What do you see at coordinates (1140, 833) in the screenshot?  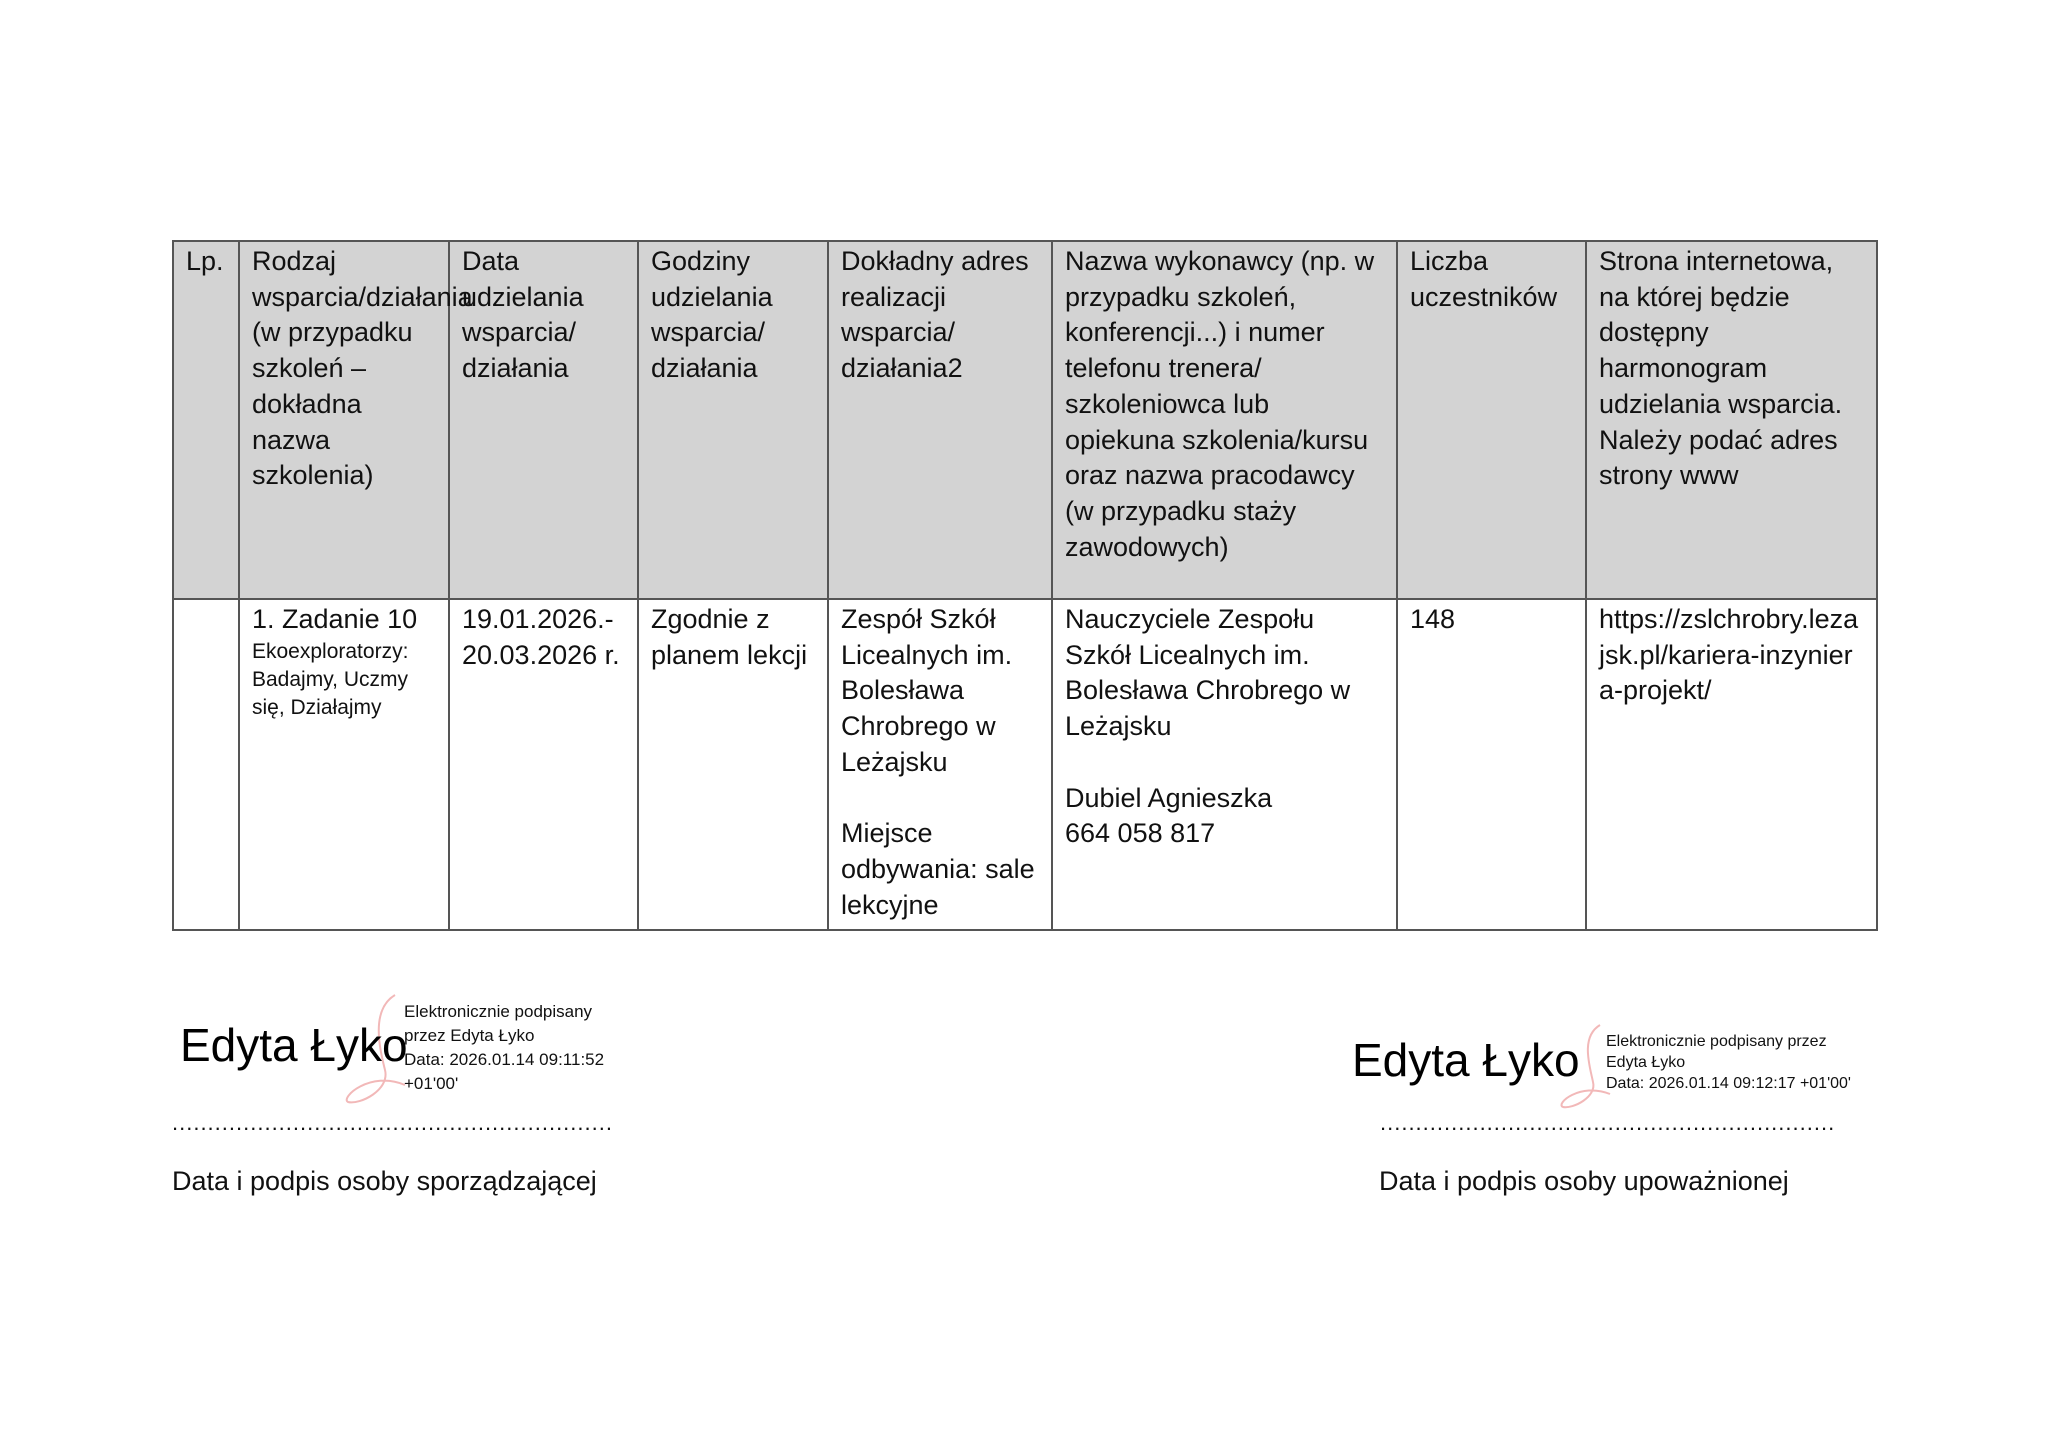 I see `contact-phone: 664 058 817` at bounding box center [1140, 833].